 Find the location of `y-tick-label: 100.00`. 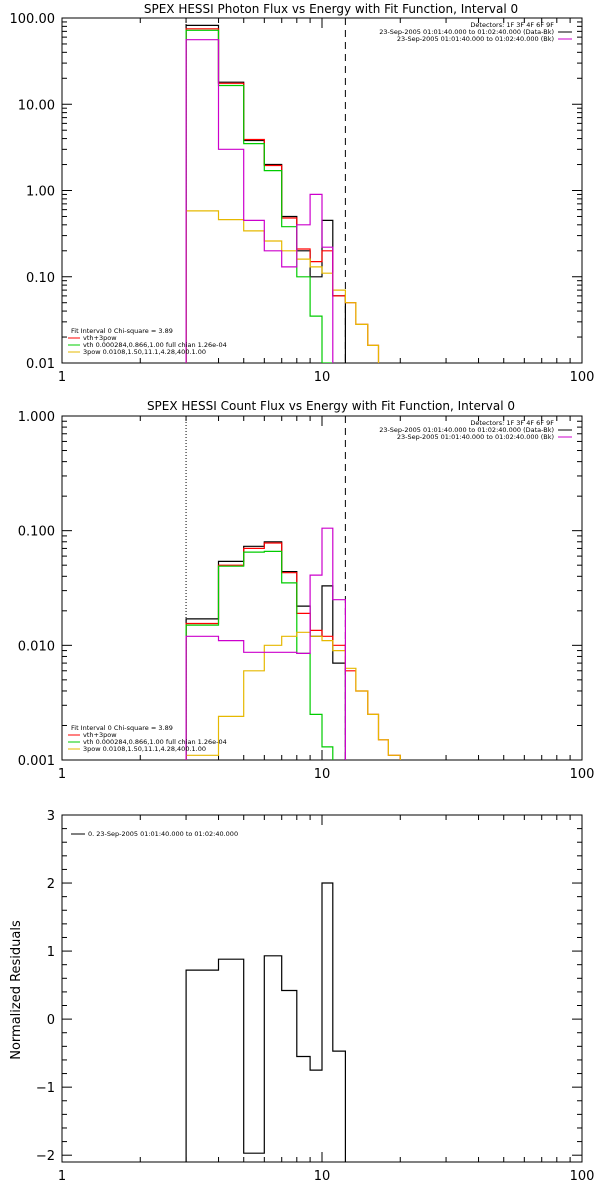

y-tick-label: 100.00 is located at coordinates (33, 19).